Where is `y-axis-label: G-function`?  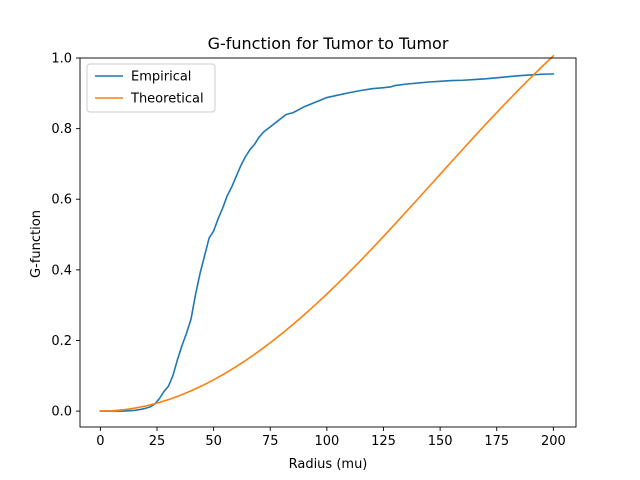 y-axis-label: G-function is located at coordinates (36, 244).